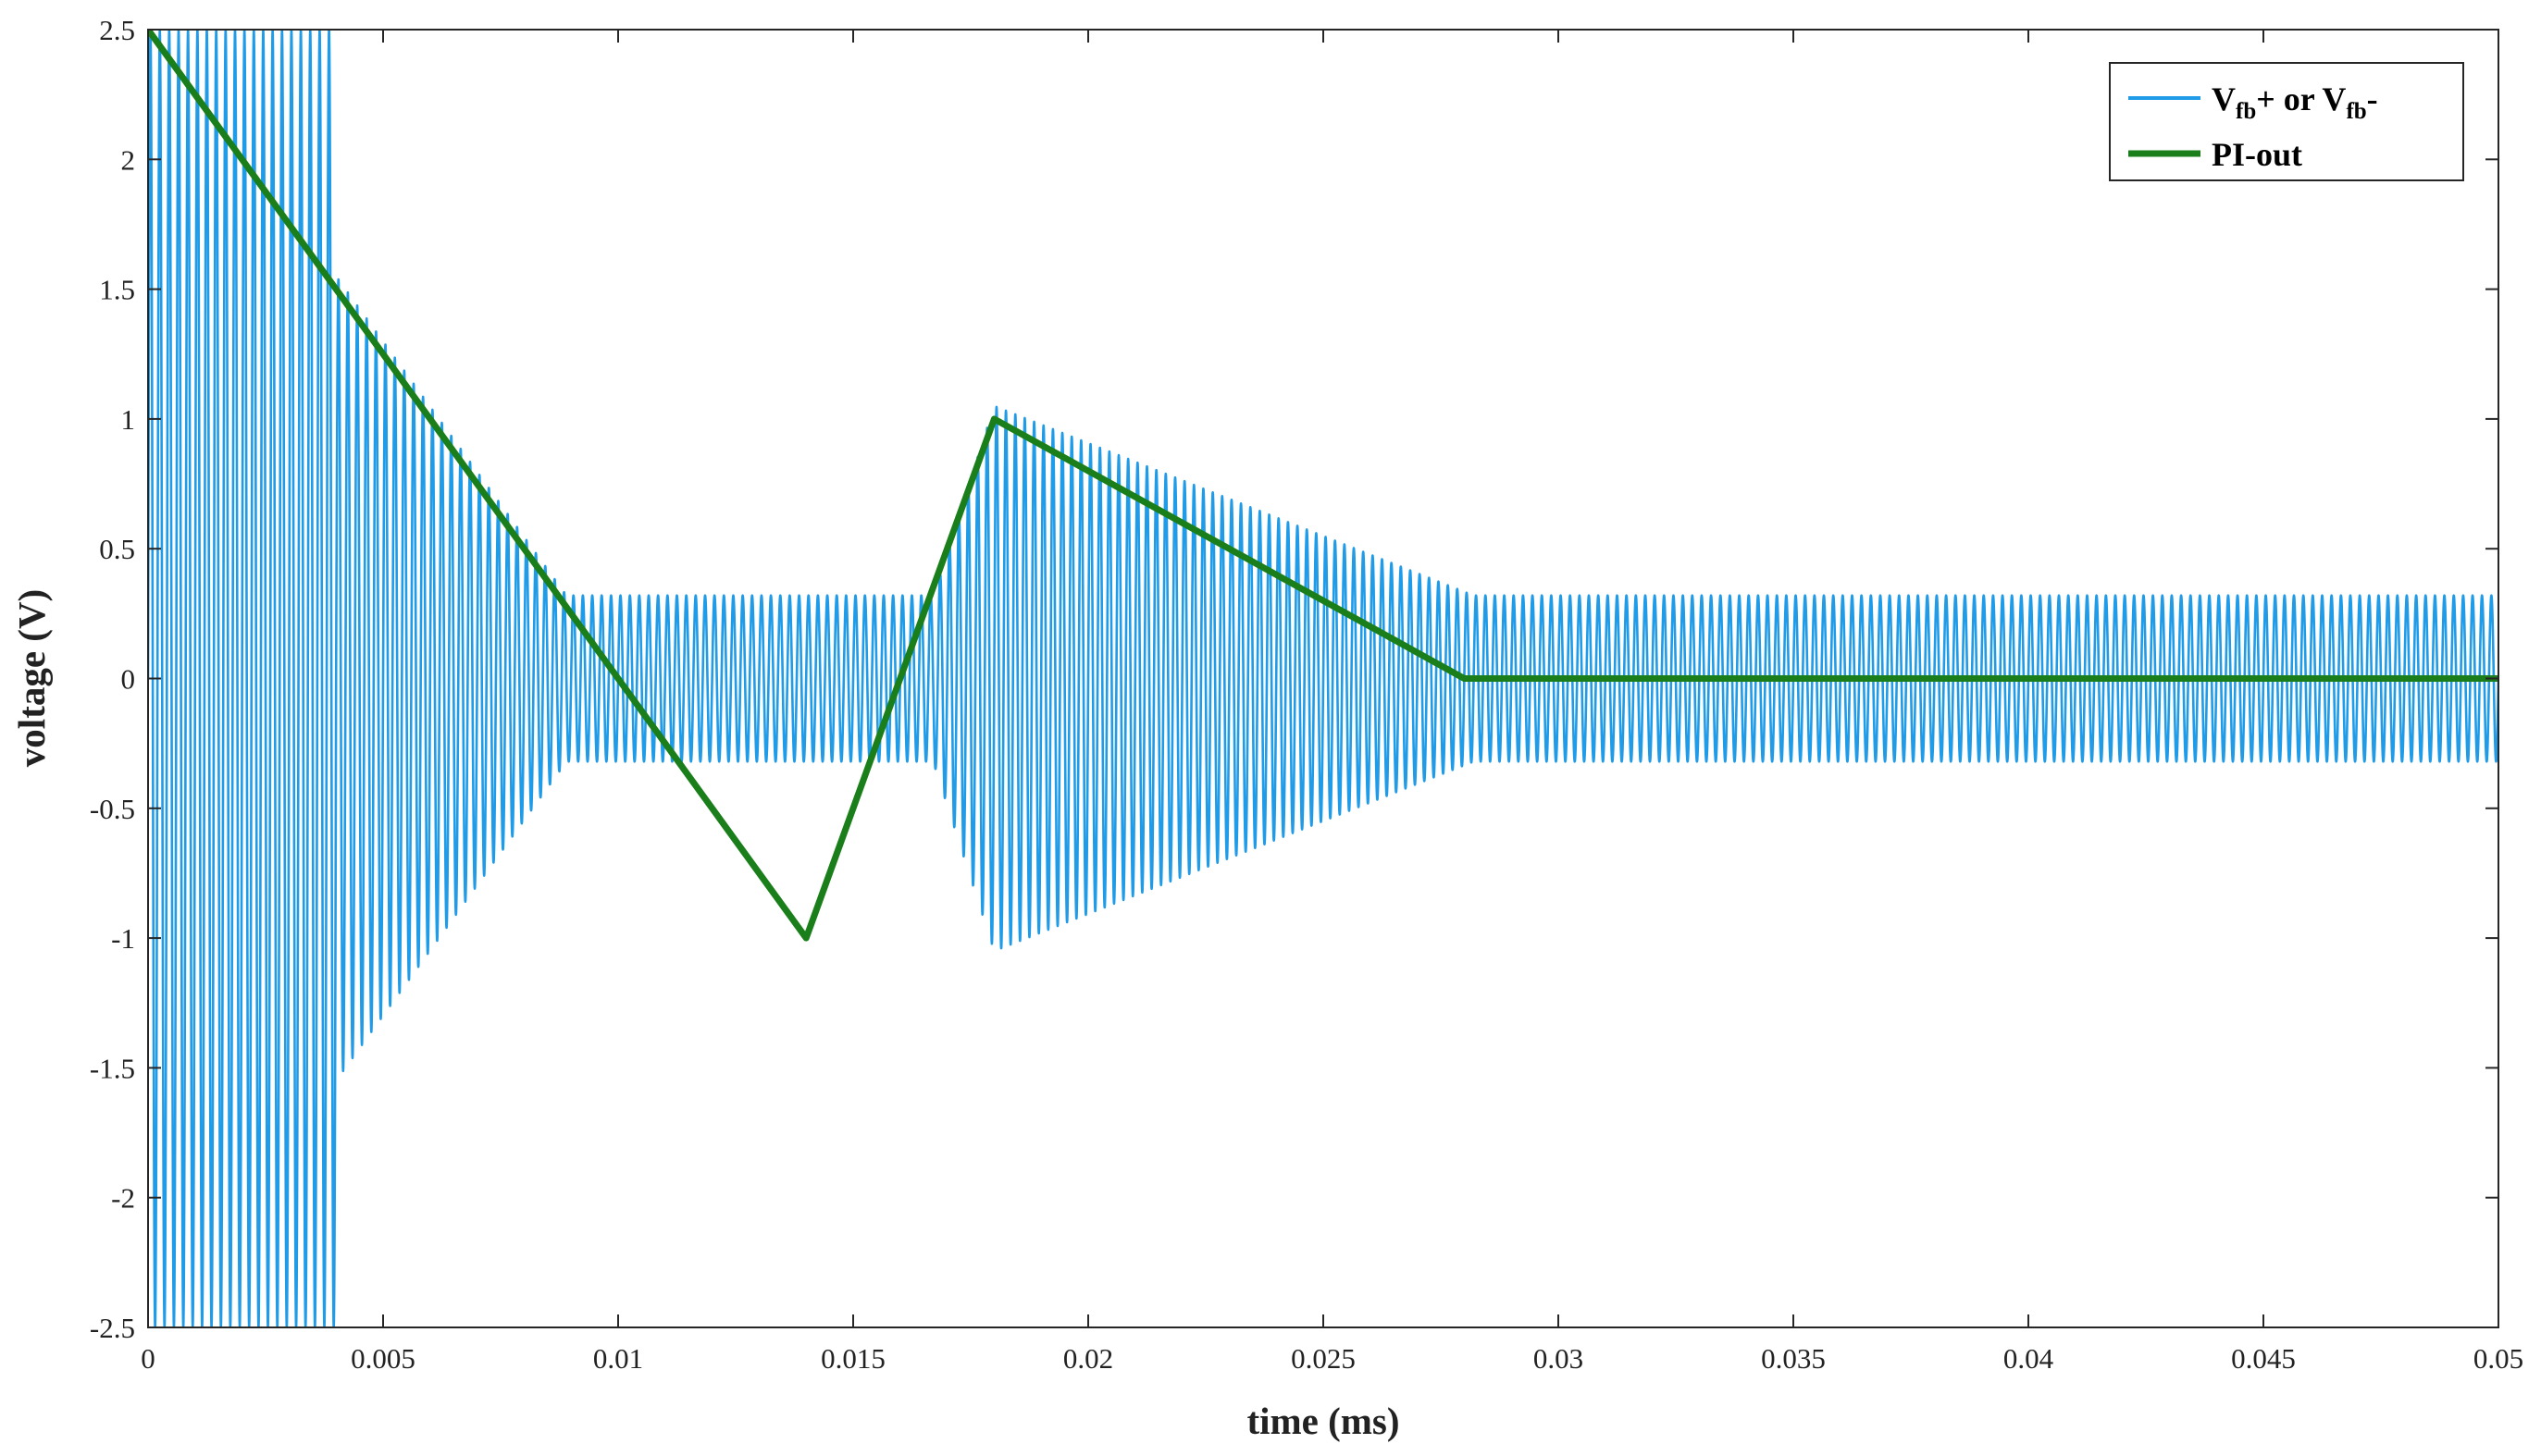  What do you see at coordinates (112, 1328) in the screenshot?
I see `y-tick-label: -2.5` at bounding box center [112, 1328].